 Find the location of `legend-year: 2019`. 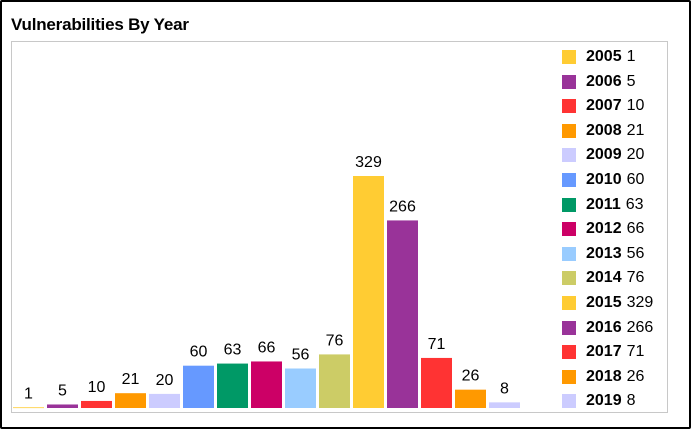

legend-year: 2019 is located at coordinates (604, 401).